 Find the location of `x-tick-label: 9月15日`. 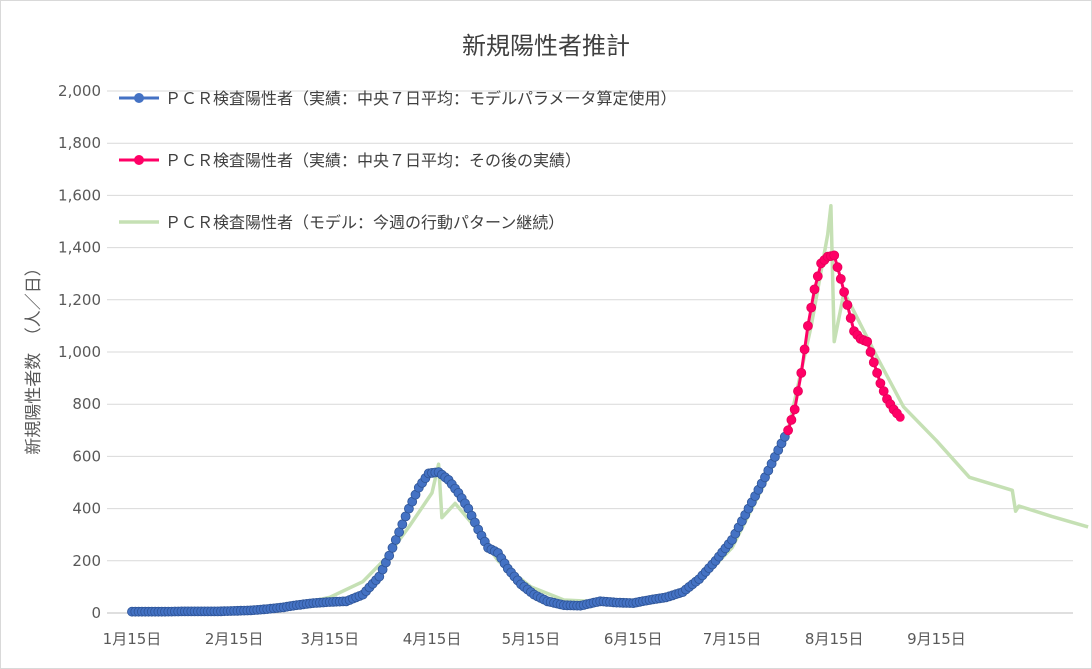

x-tick-label: 9月15日 is located at coordinates (936, 639).